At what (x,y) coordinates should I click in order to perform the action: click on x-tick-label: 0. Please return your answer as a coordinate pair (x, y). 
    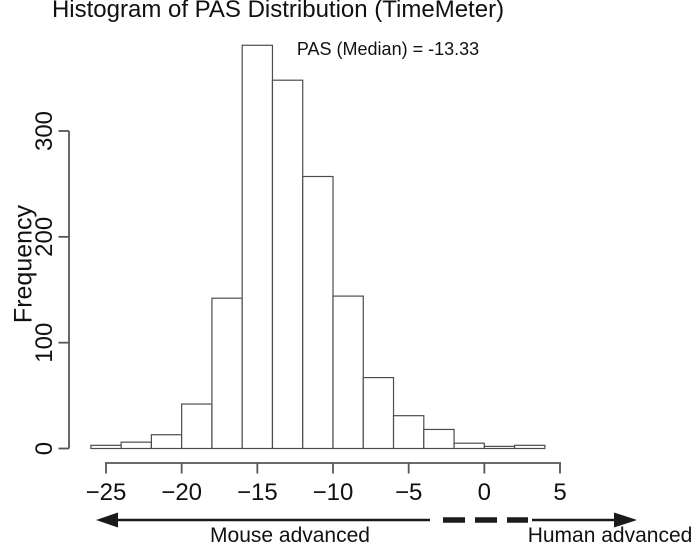
    Looking at the image, I should click on (484, 492).